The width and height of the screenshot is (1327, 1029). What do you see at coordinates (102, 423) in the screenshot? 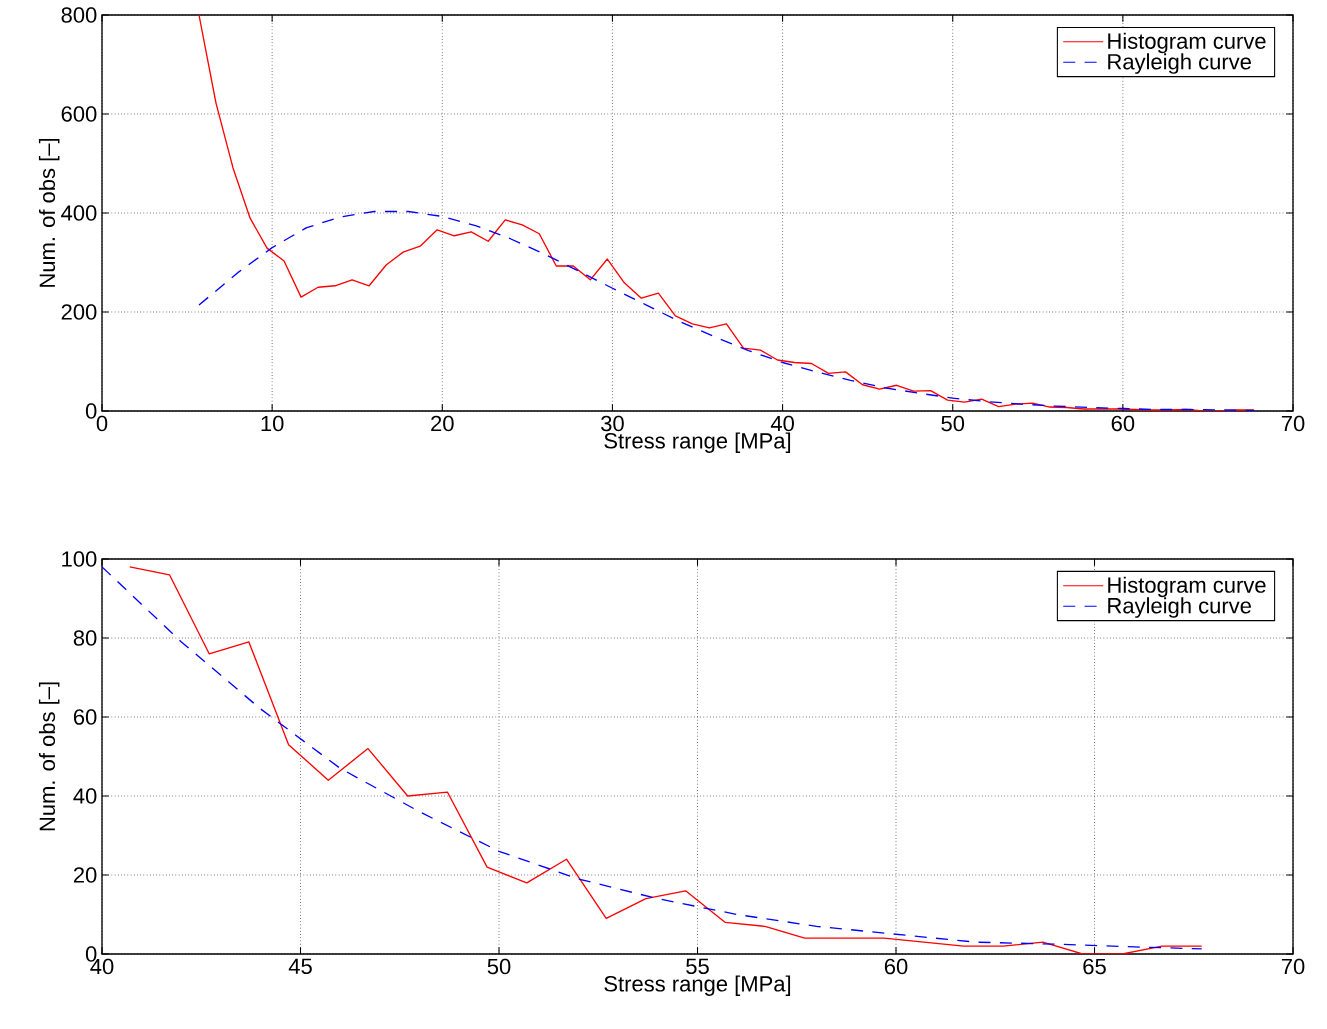
I see `x-tick-label: 0` at bounding box center [102, 423].